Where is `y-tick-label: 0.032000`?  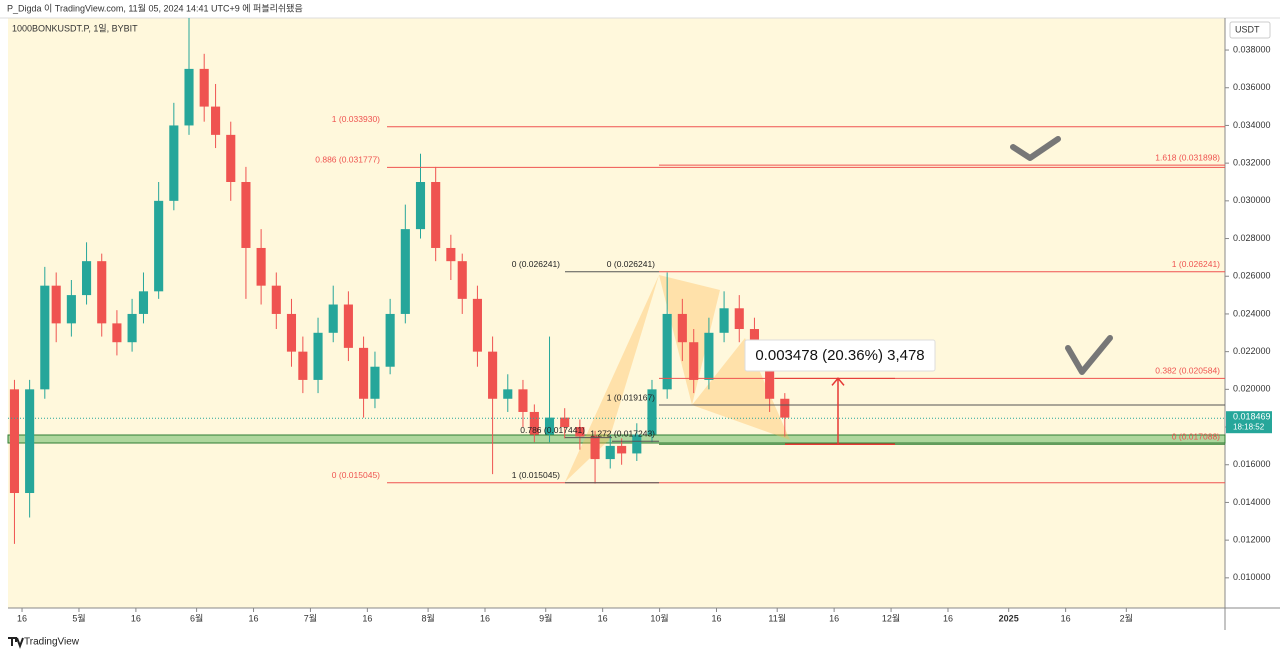
y-tick-label: 0.032000 is located at coordinates (1252, 163).